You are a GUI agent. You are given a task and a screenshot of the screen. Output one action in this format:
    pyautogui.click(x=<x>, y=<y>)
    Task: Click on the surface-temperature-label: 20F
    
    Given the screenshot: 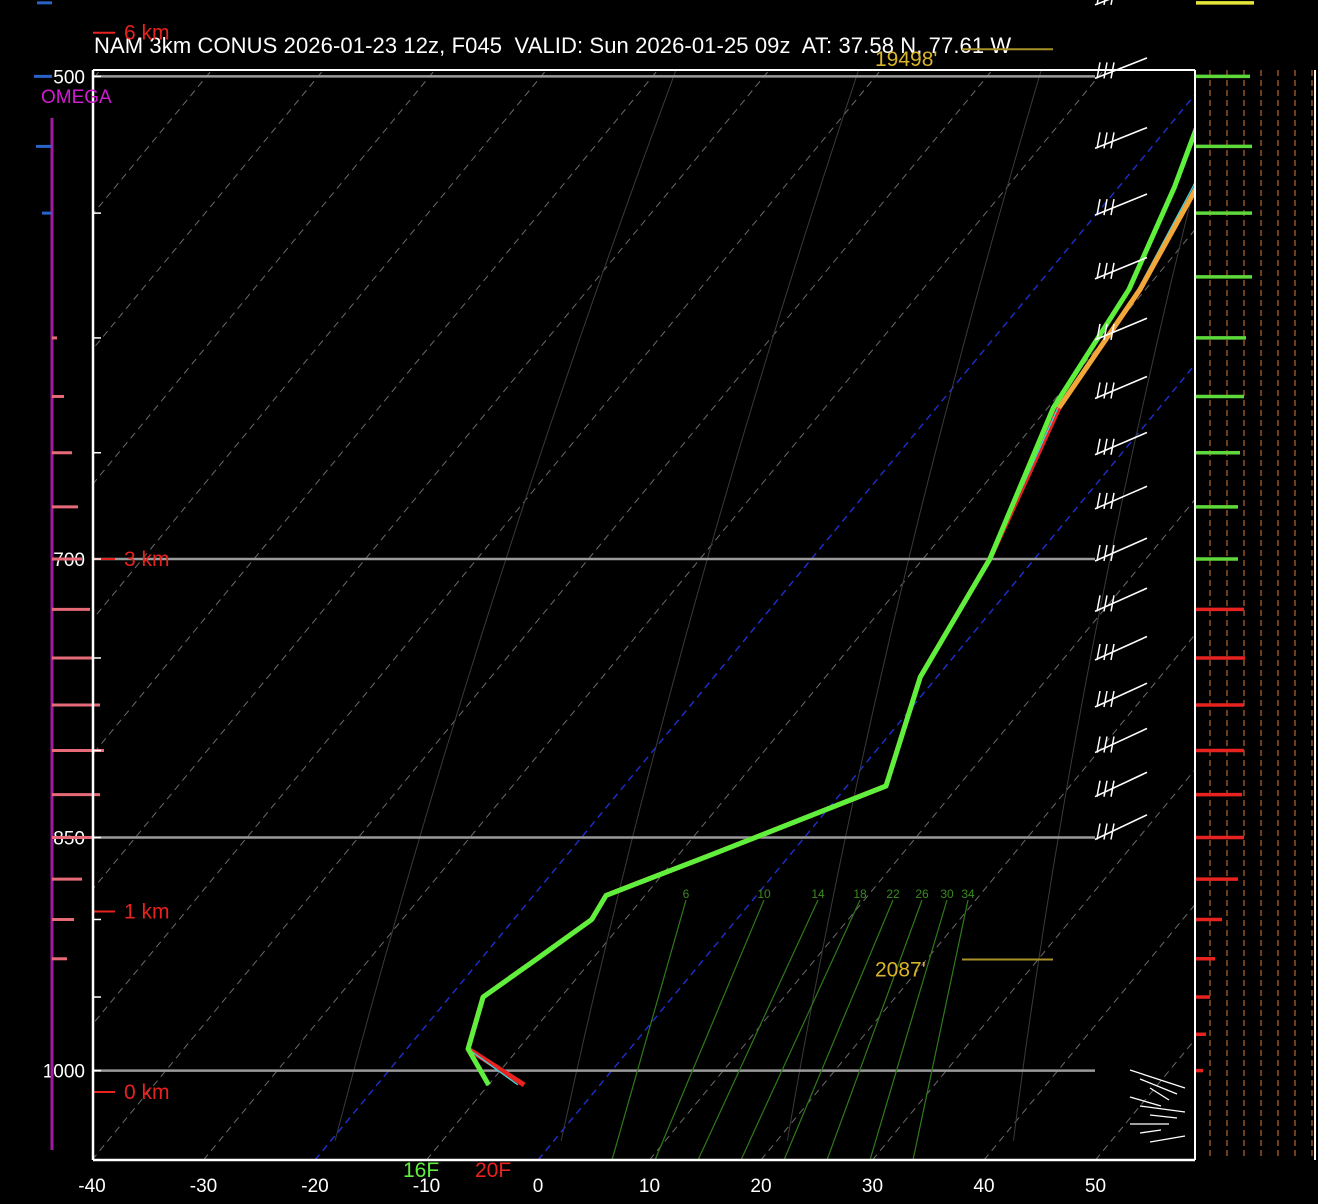 What is the action you would take?
    pyautogui.click(x=493, y=1170)
    